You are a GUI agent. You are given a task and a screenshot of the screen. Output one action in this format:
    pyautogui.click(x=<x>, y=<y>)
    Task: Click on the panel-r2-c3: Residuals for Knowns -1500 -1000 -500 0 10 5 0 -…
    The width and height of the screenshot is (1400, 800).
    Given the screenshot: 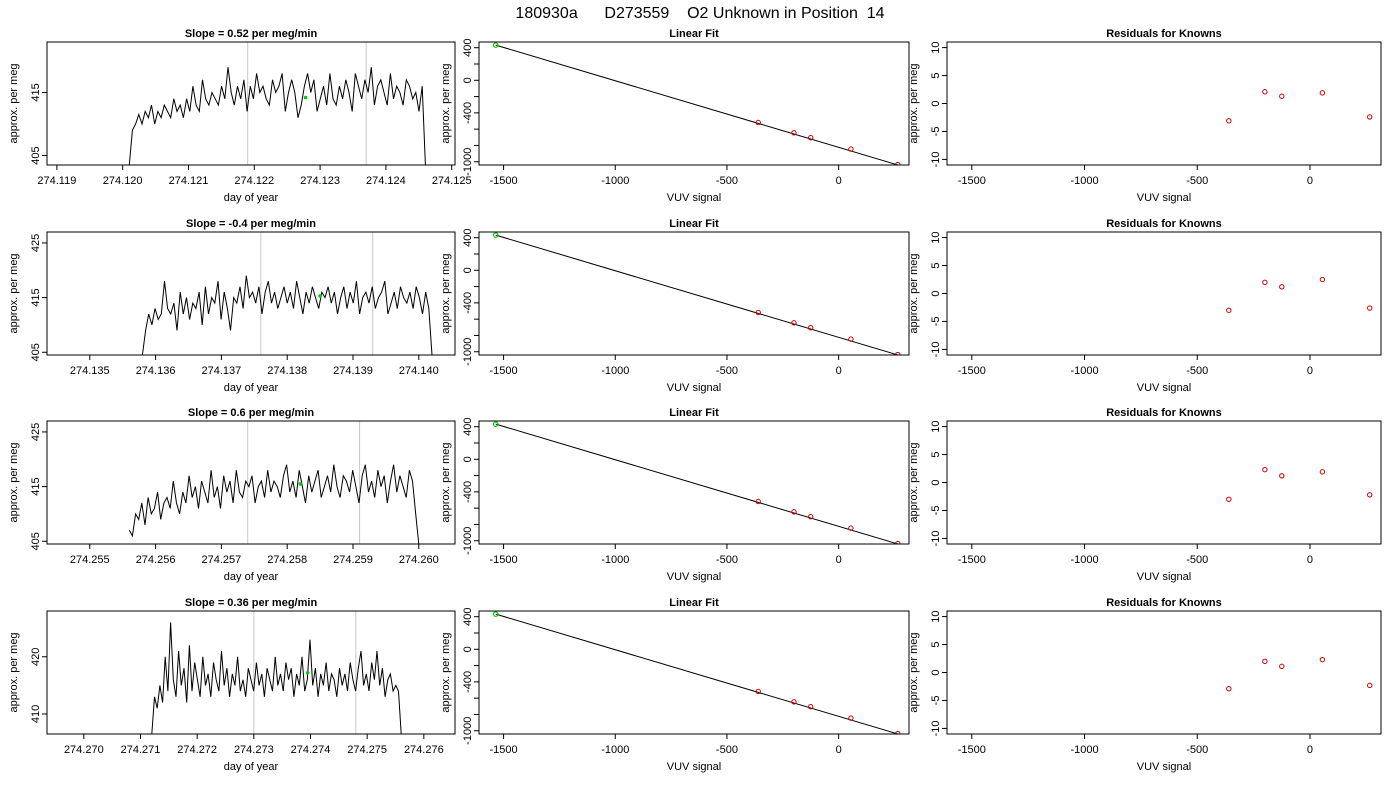 What is the action you would take?
    pyautogui.click(x=1145, y=306)
    